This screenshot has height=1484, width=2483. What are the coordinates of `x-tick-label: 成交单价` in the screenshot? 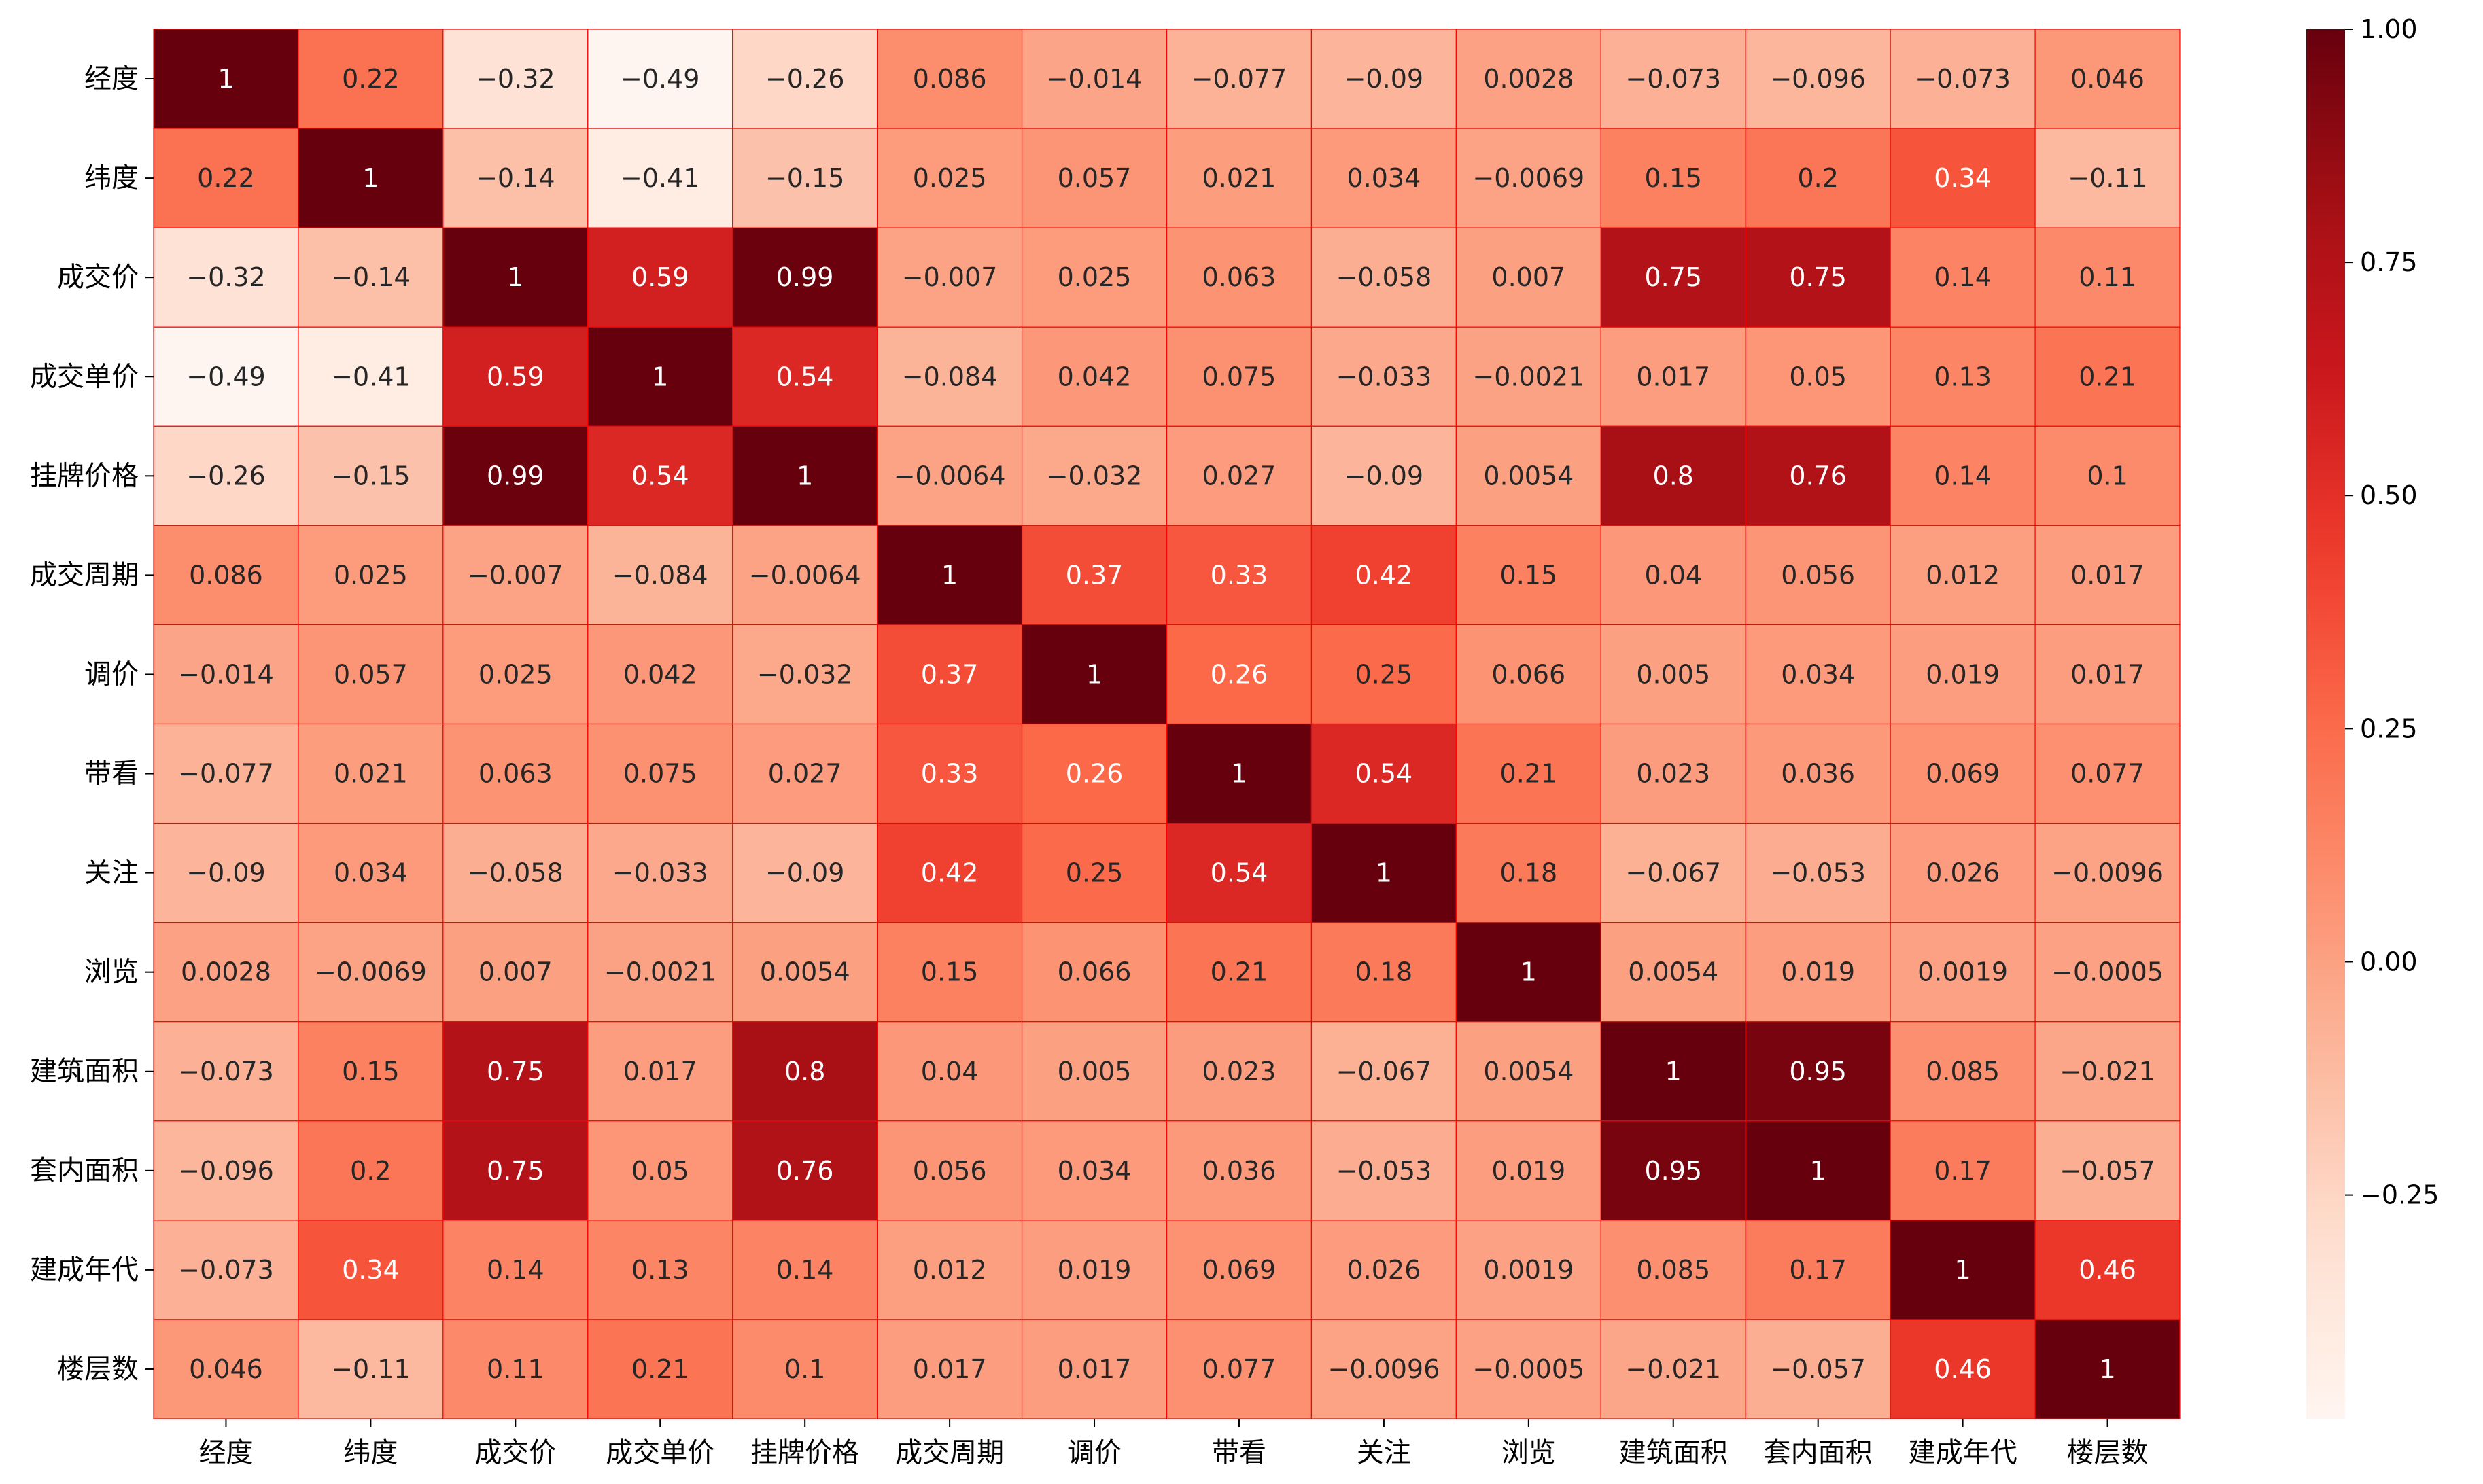 It's located at (660, 1452).